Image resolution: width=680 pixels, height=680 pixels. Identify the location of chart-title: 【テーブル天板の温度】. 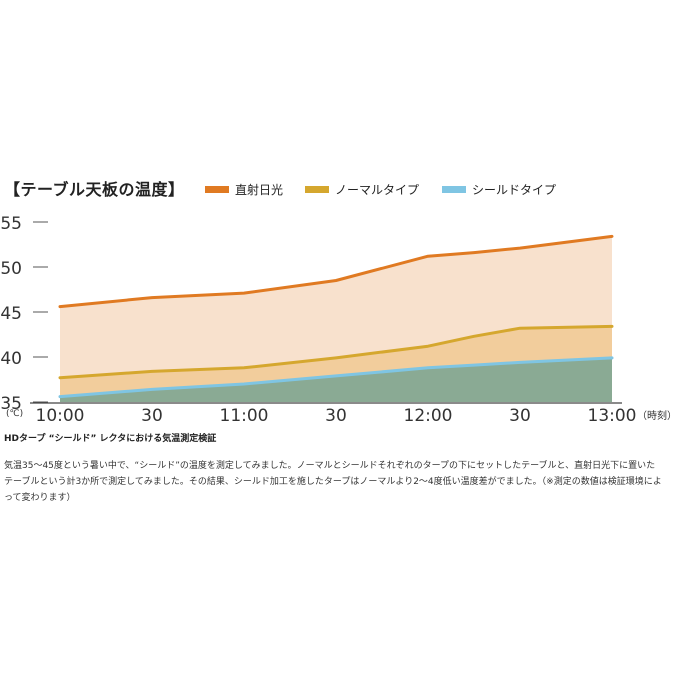
(94, 189).